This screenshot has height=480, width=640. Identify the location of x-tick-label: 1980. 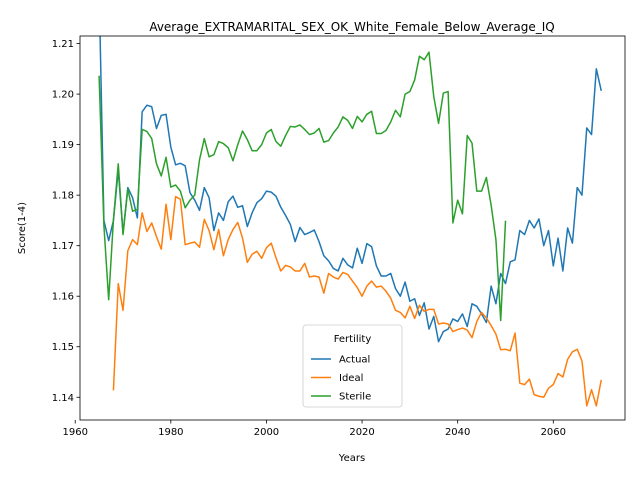
(170, 432).